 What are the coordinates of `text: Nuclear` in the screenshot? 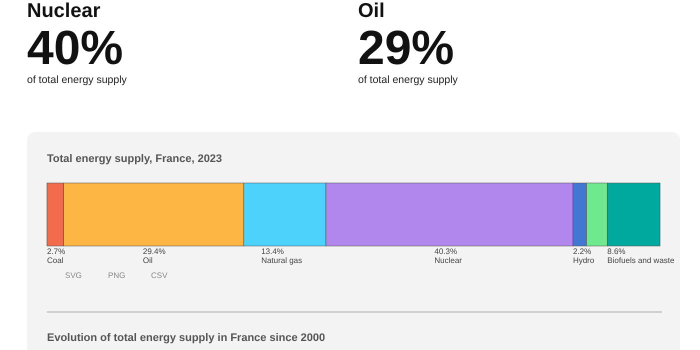 It's located at (64, 11).